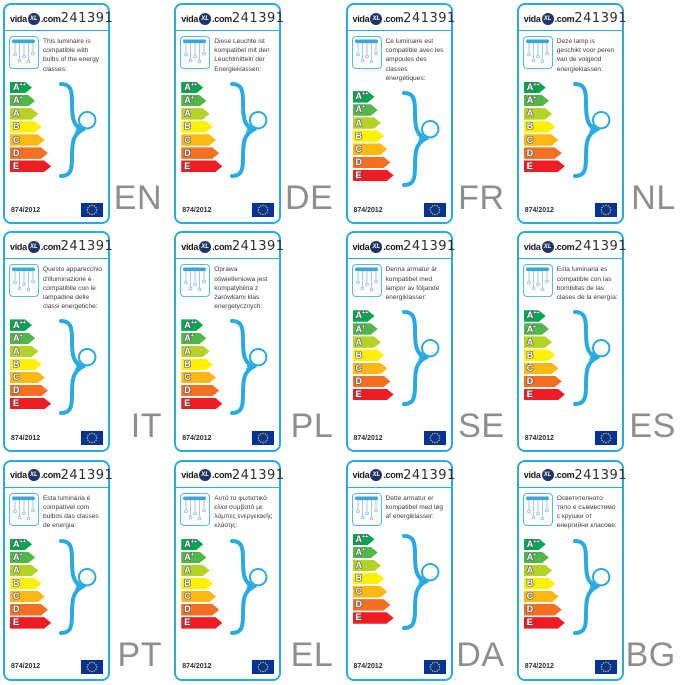  What do you see at coordinates (480, 654) in the screenshot?
I see `language-code: DA` at bounding box center [480, 654].